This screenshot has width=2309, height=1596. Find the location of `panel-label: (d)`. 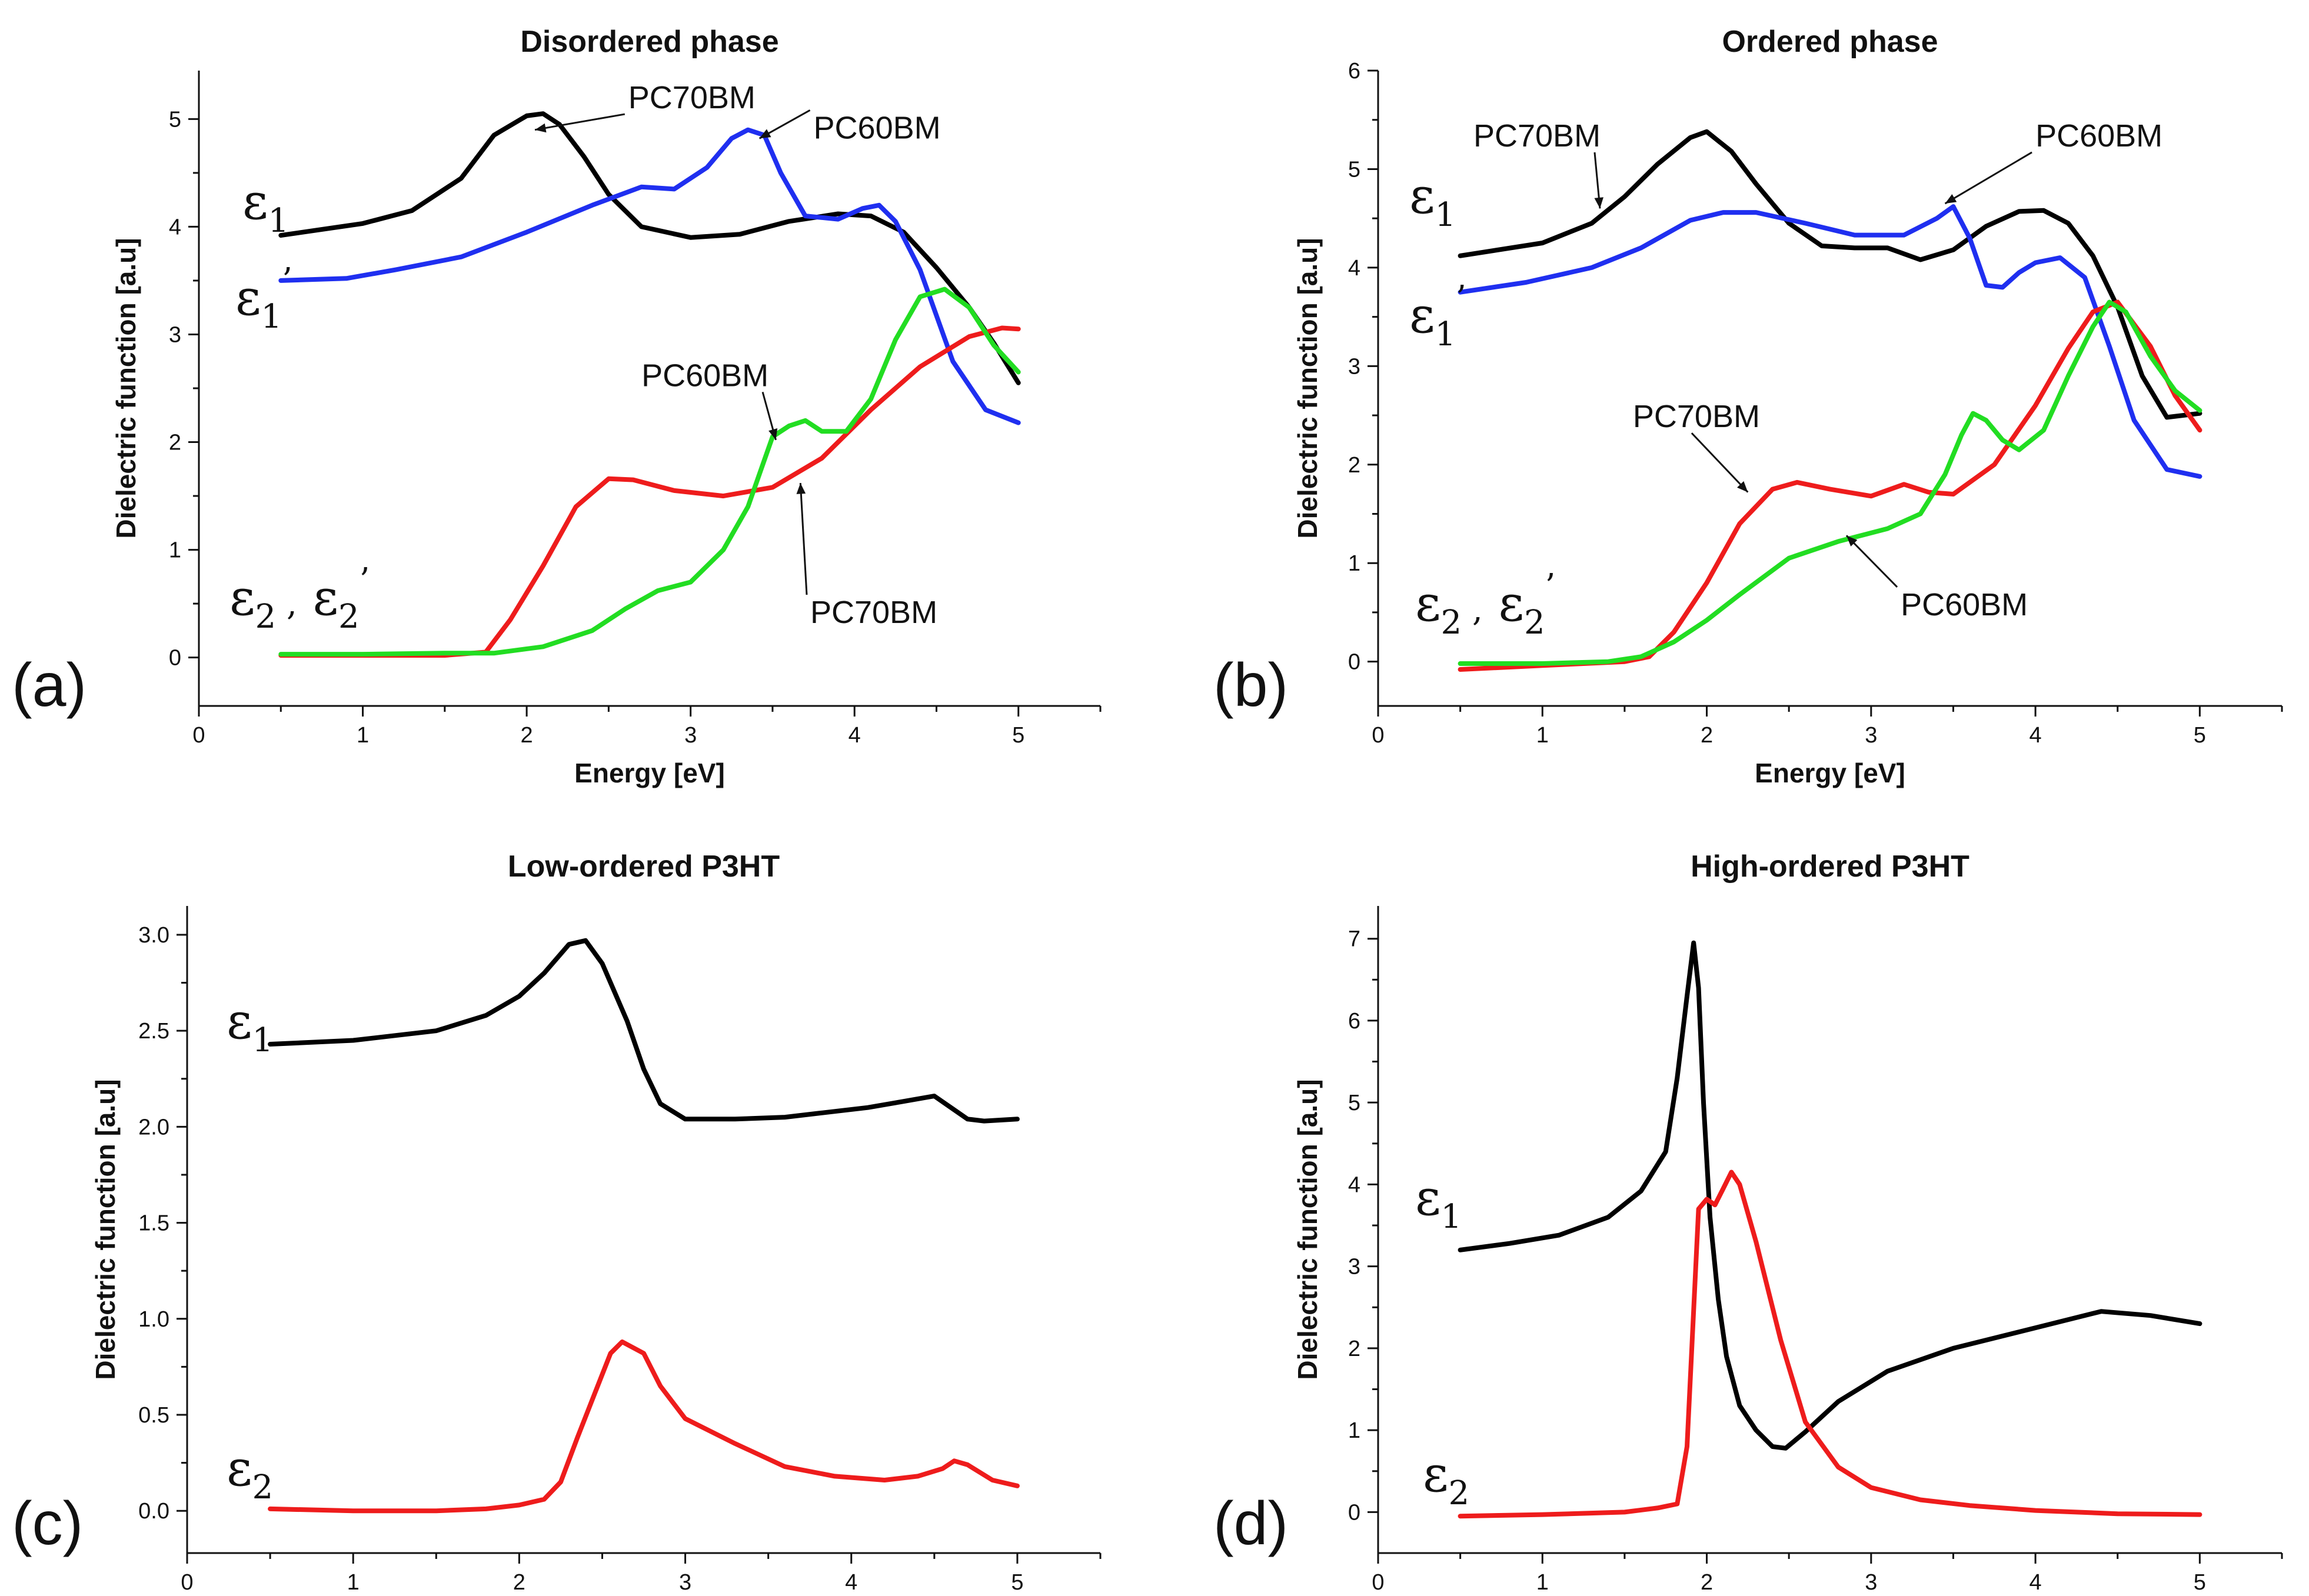

panel-label: (d) is located at coordinates (1250, 1524).